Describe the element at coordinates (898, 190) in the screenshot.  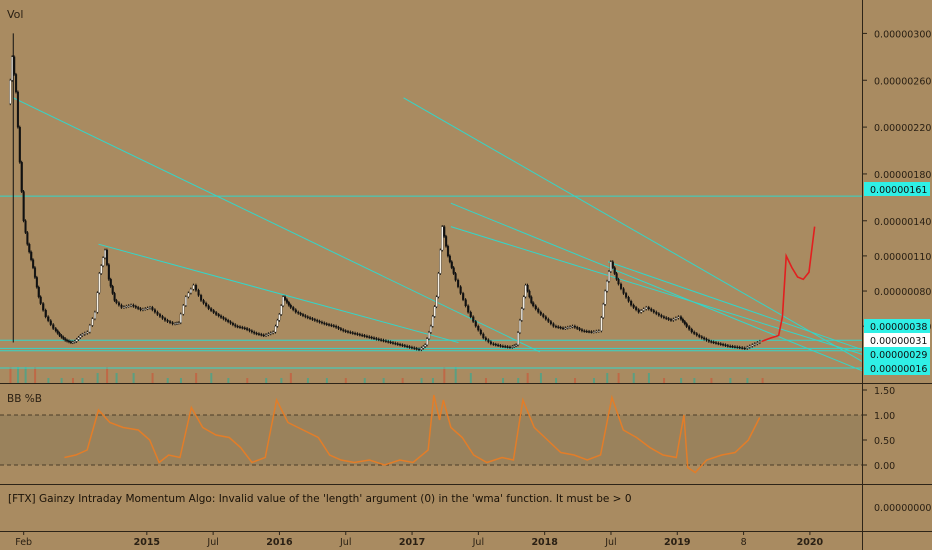
I see `price-marker-label: 0.00000161` at that location.